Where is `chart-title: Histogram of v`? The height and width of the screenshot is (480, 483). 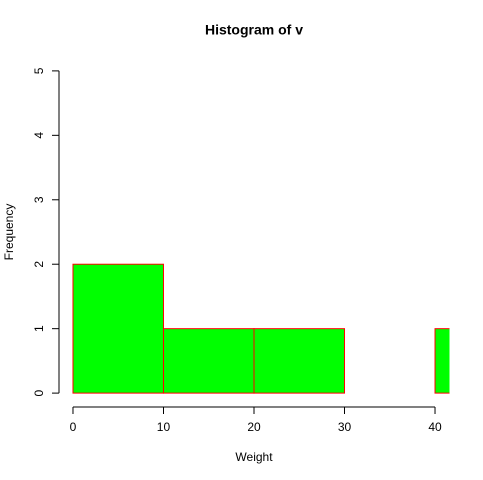 chart-title: Histogram of v is located at coordinates (254, 30).